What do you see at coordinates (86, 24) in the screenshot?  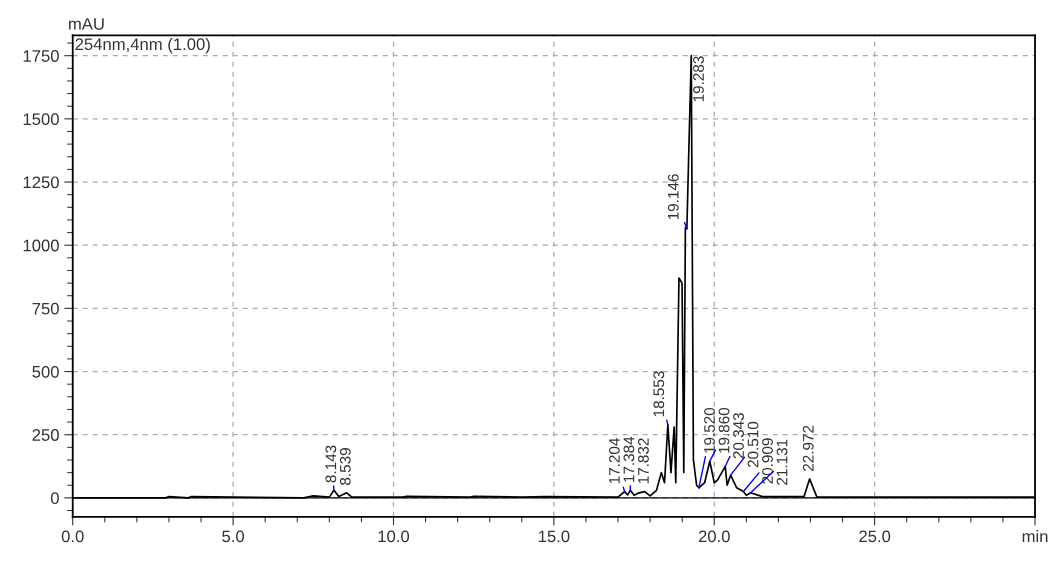 I see `y-axis-title: mAU` at bounding box center [86, 24].